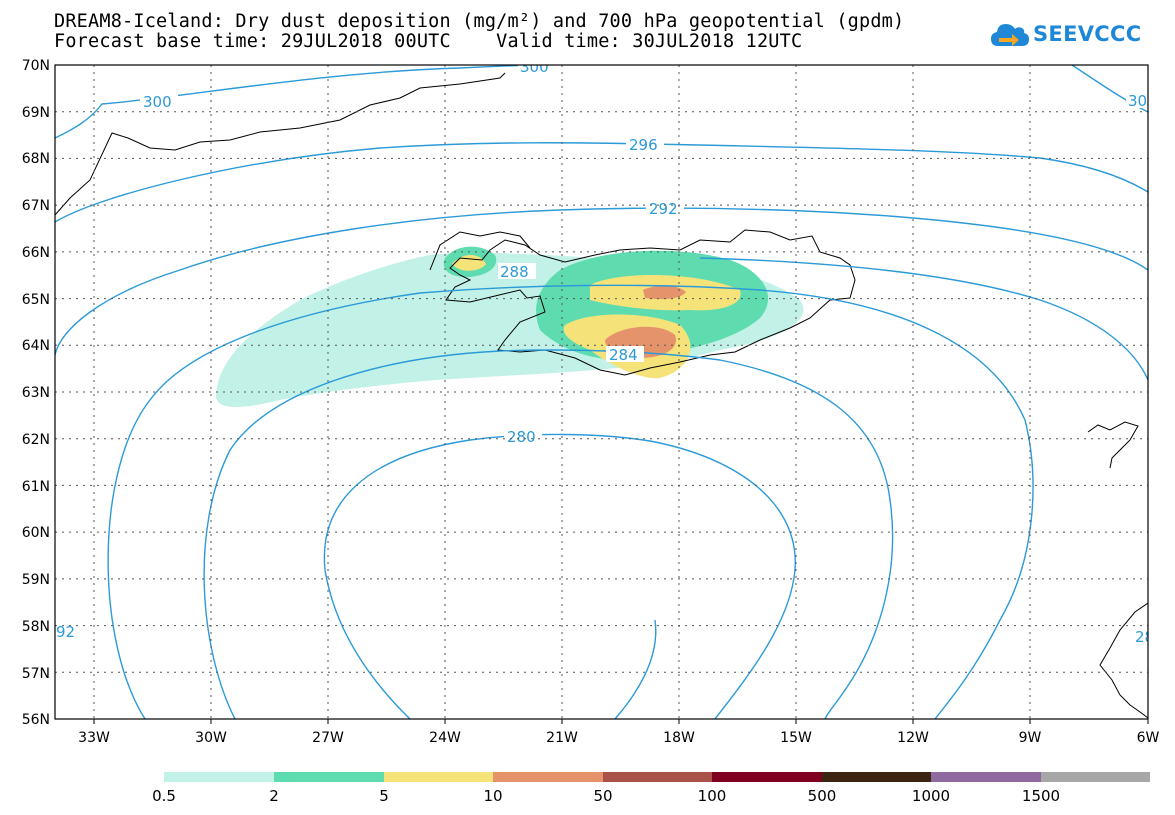  Describe the element at coordinates (712, 796) in the screenshot. I see `legend-tick-label: 100` at that location.